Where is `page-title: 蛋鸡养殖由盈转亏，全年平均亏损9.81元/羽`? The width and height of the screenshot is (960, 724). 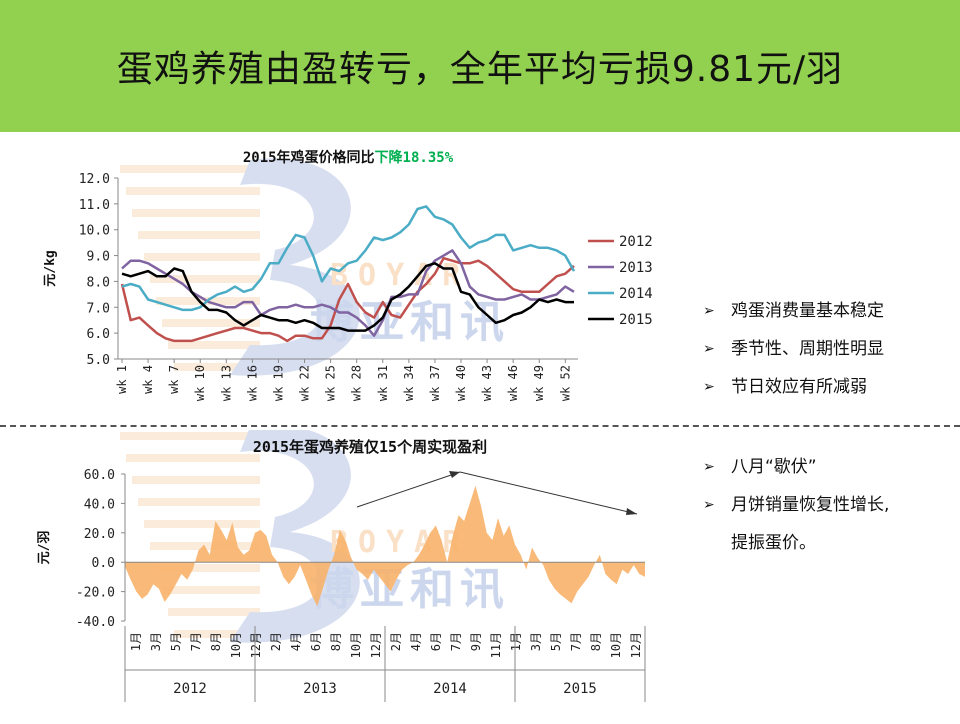
page-title: 蛋鸡养殖由盈转亏，全年平均亏损9.81元/羽 is located at coordinates (480, 69).